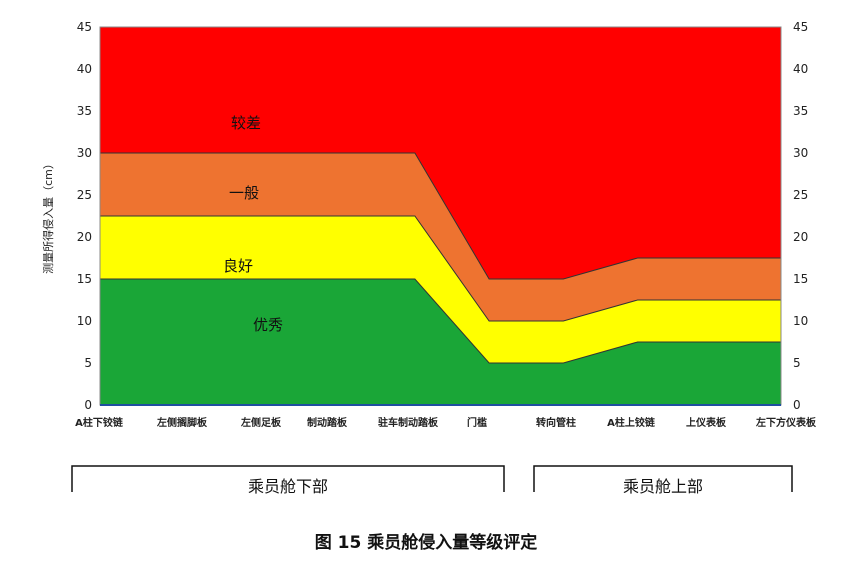 This screenshot has height=563, width=852. What do you see at coordinates (800, 321) in the screenshot?
I see `y-tick-right: 10` at bounding box center [800, 321].